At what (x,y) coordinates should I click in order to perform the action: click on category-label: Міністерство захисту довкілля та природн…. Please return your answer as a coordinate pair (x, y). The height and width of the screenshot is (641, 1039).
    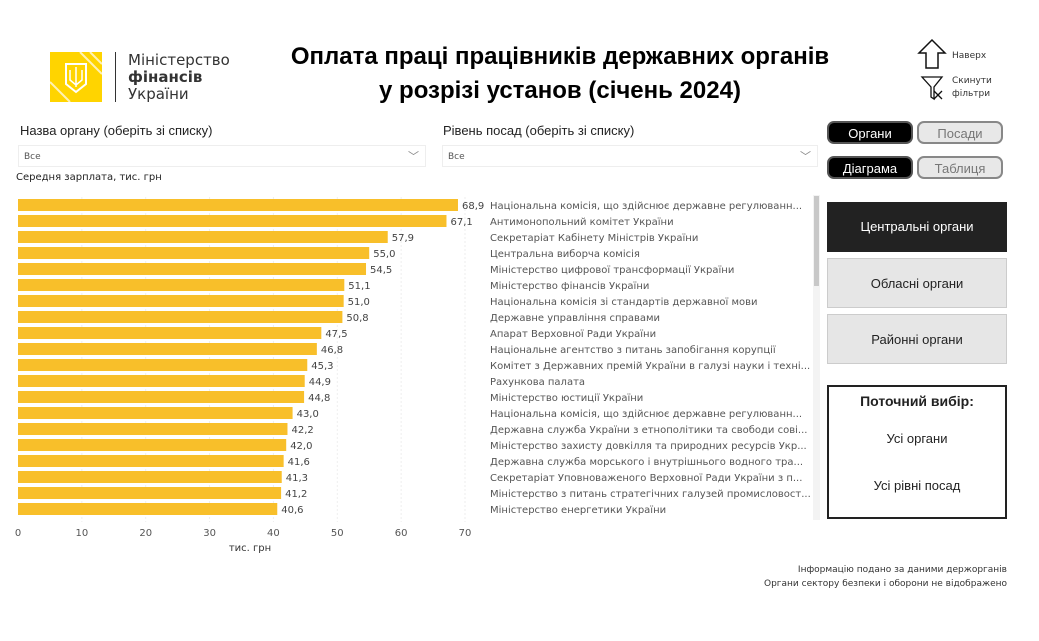
    Looking at the image, I should click on (648, 446).